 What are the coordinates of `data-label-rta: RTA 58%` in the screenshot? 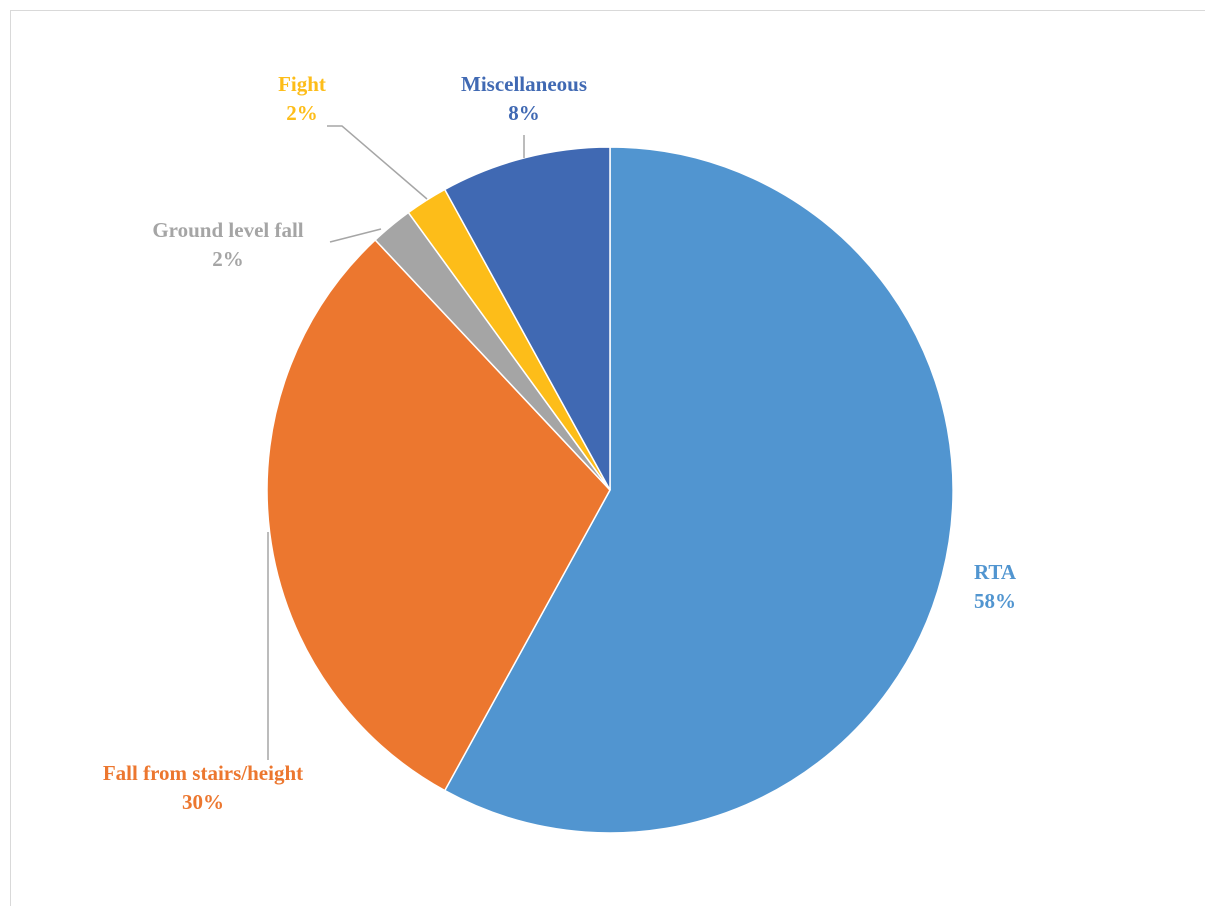 It's located at (995, 586).